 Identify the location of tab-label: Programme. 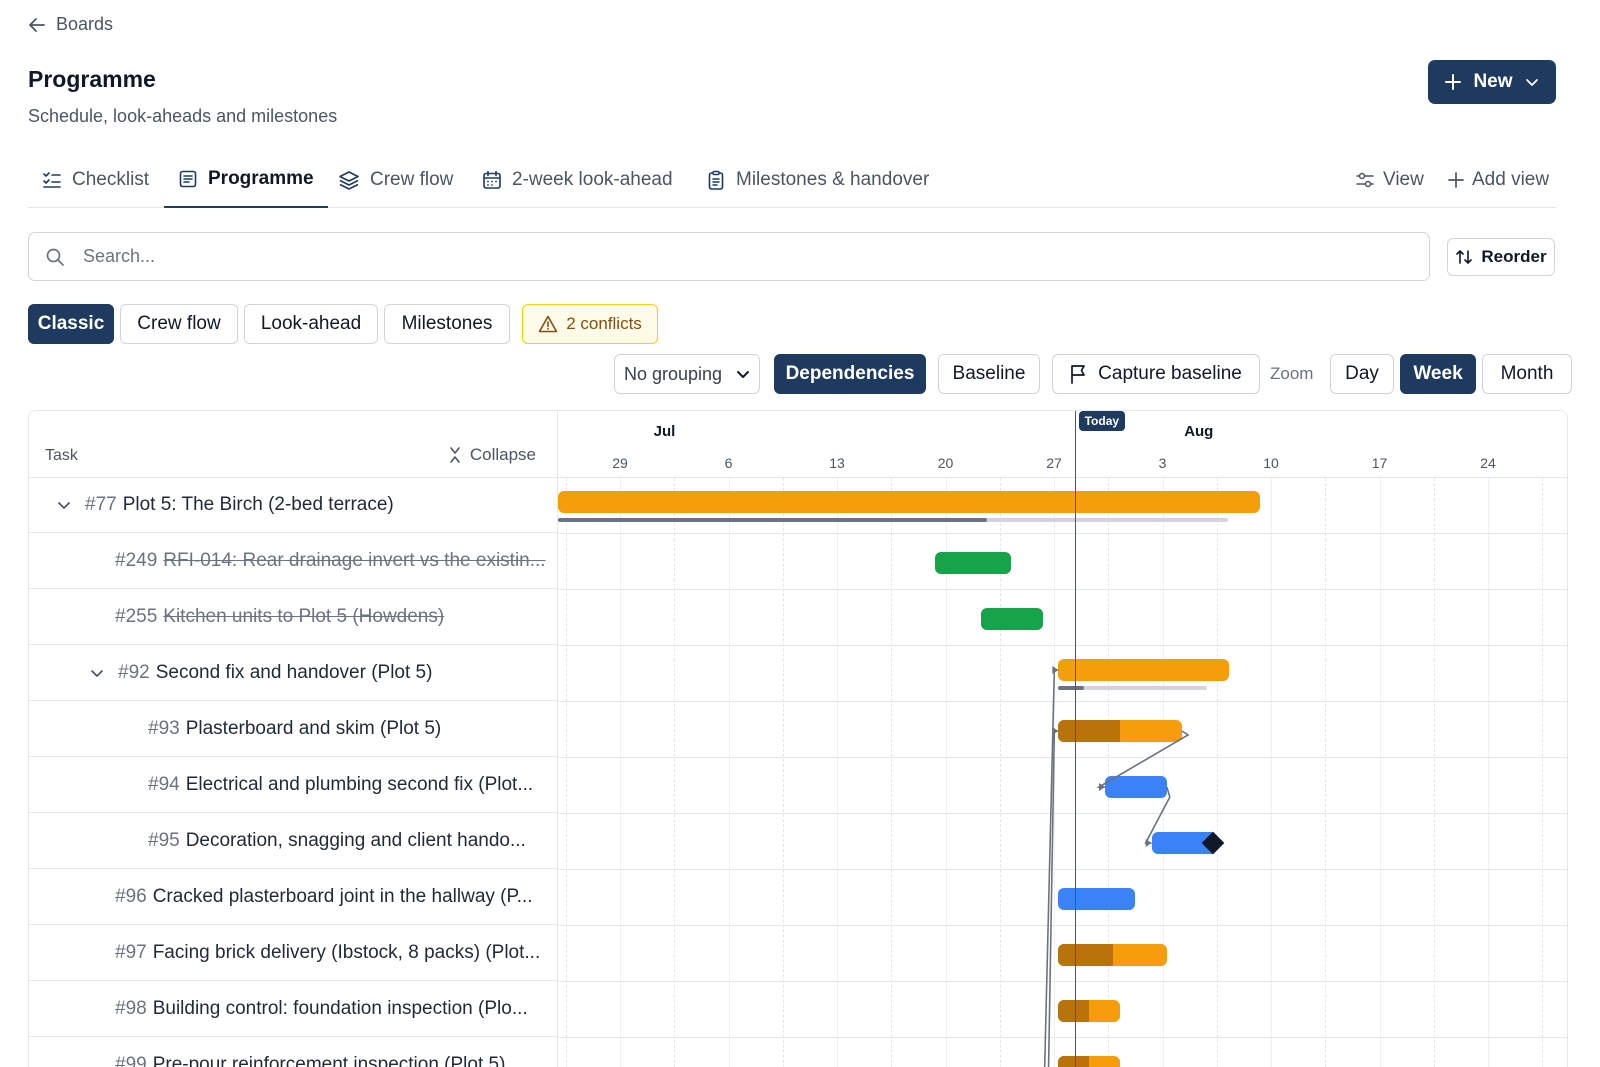
(261, 178).